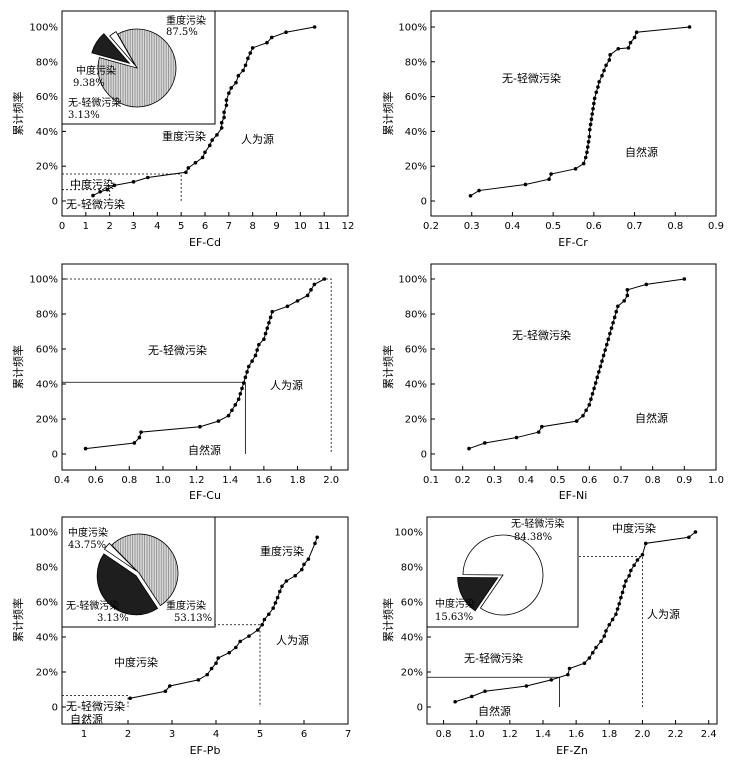 The image size is (736, 767). Describe the element at coordinates (109, 226) in the screenshot. I see `x-tick-label: 2` at that location.